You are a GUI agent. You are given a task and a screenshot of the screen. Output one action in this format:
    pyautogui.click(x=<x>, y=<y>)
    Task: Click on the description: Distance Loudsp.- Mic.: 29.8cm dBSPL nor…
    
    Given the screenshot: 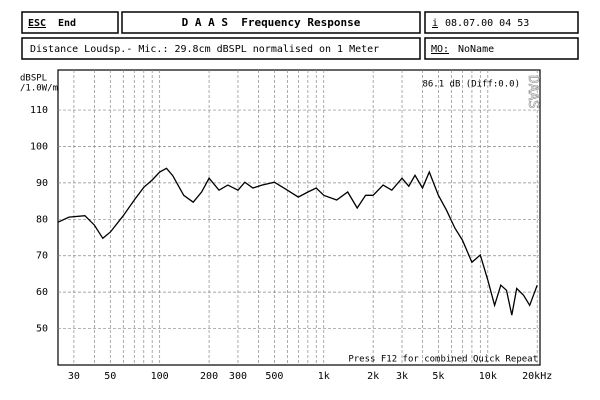 What is the action you would take?
    pyautogui.click(x=204, y=49)
    